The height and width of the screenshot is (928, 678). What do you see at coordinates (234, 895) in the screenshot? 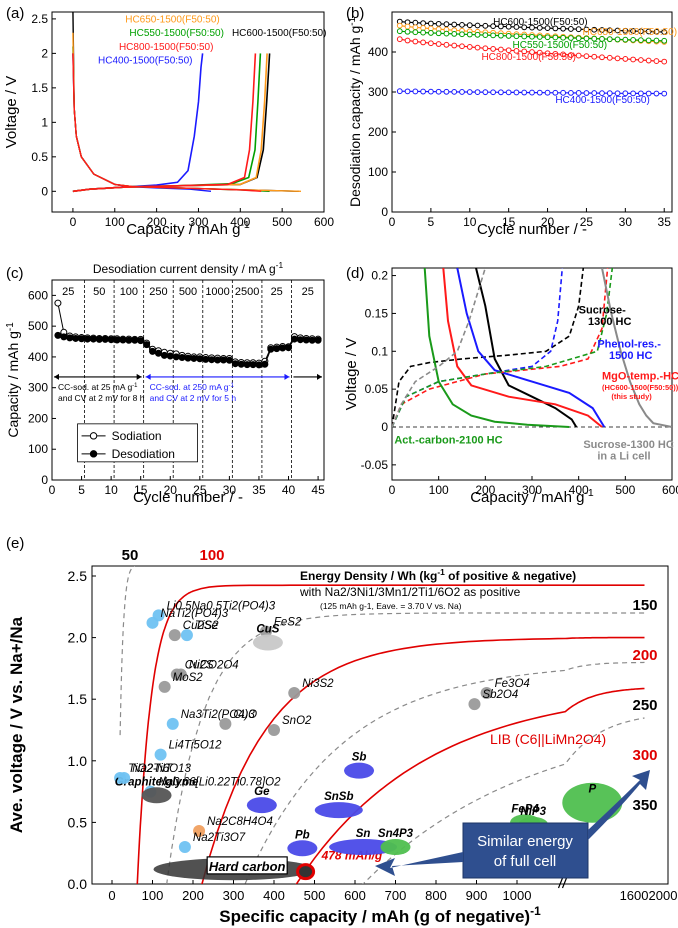
I see `panel-e-x-tick-label: 300` at bounding box center [234, 895].